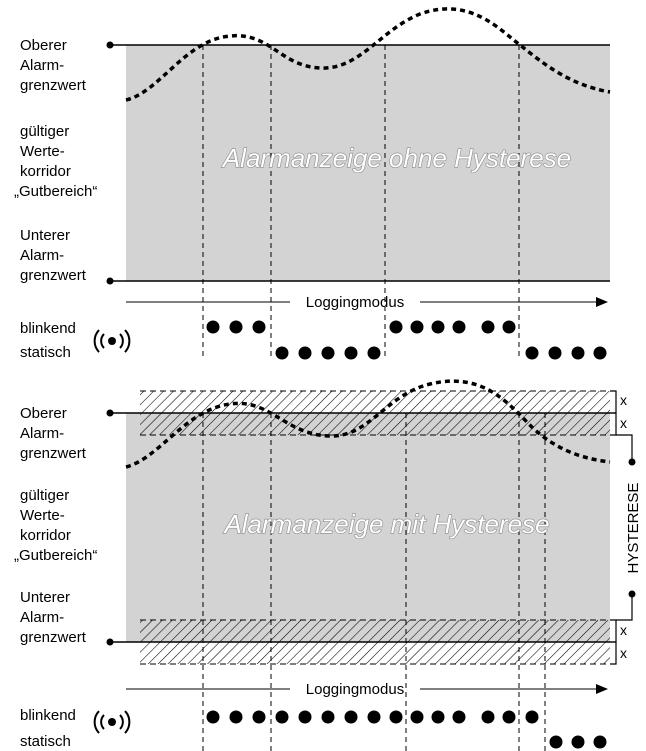  I want to click on bottom-label-valid-3: korridor, so click(45, 535).